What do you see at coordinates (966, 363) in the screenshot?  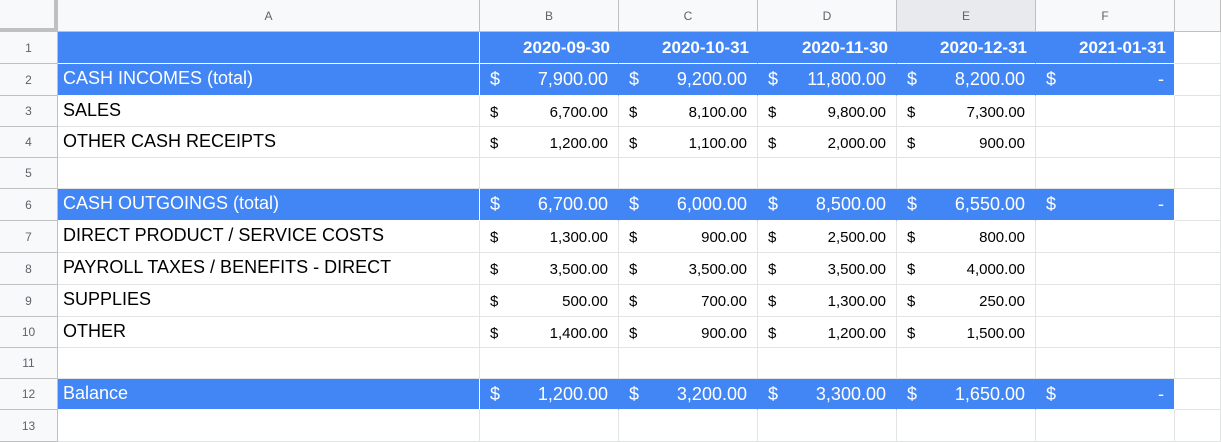 I see `cell-e11` at bounding box center [966, 363].